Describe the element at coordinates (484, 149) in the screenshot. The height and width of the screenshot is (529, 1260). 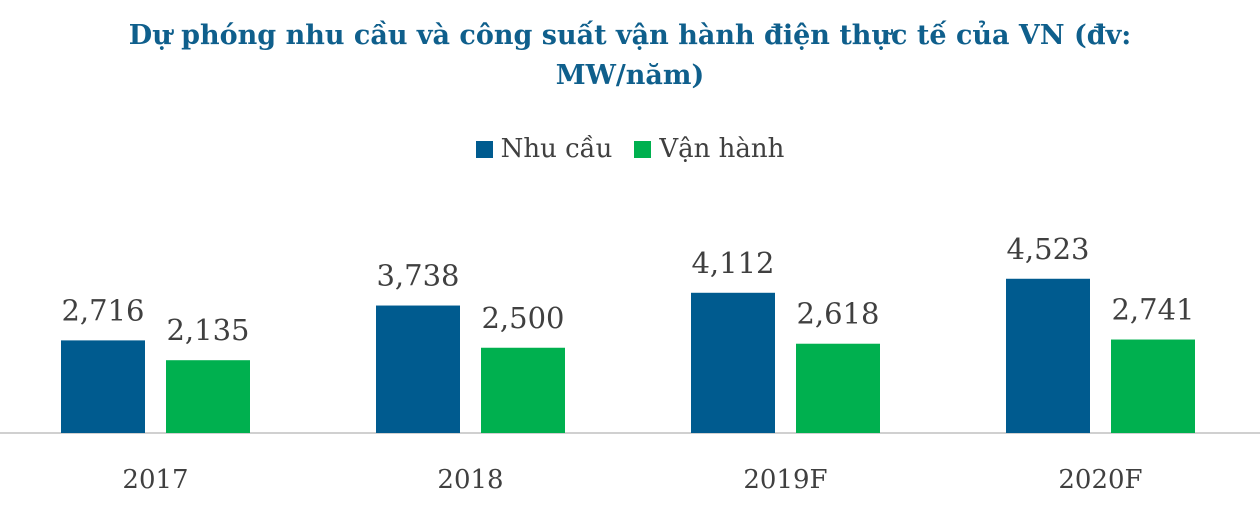
I see `legend-swatch-nhu-cau` at that location.